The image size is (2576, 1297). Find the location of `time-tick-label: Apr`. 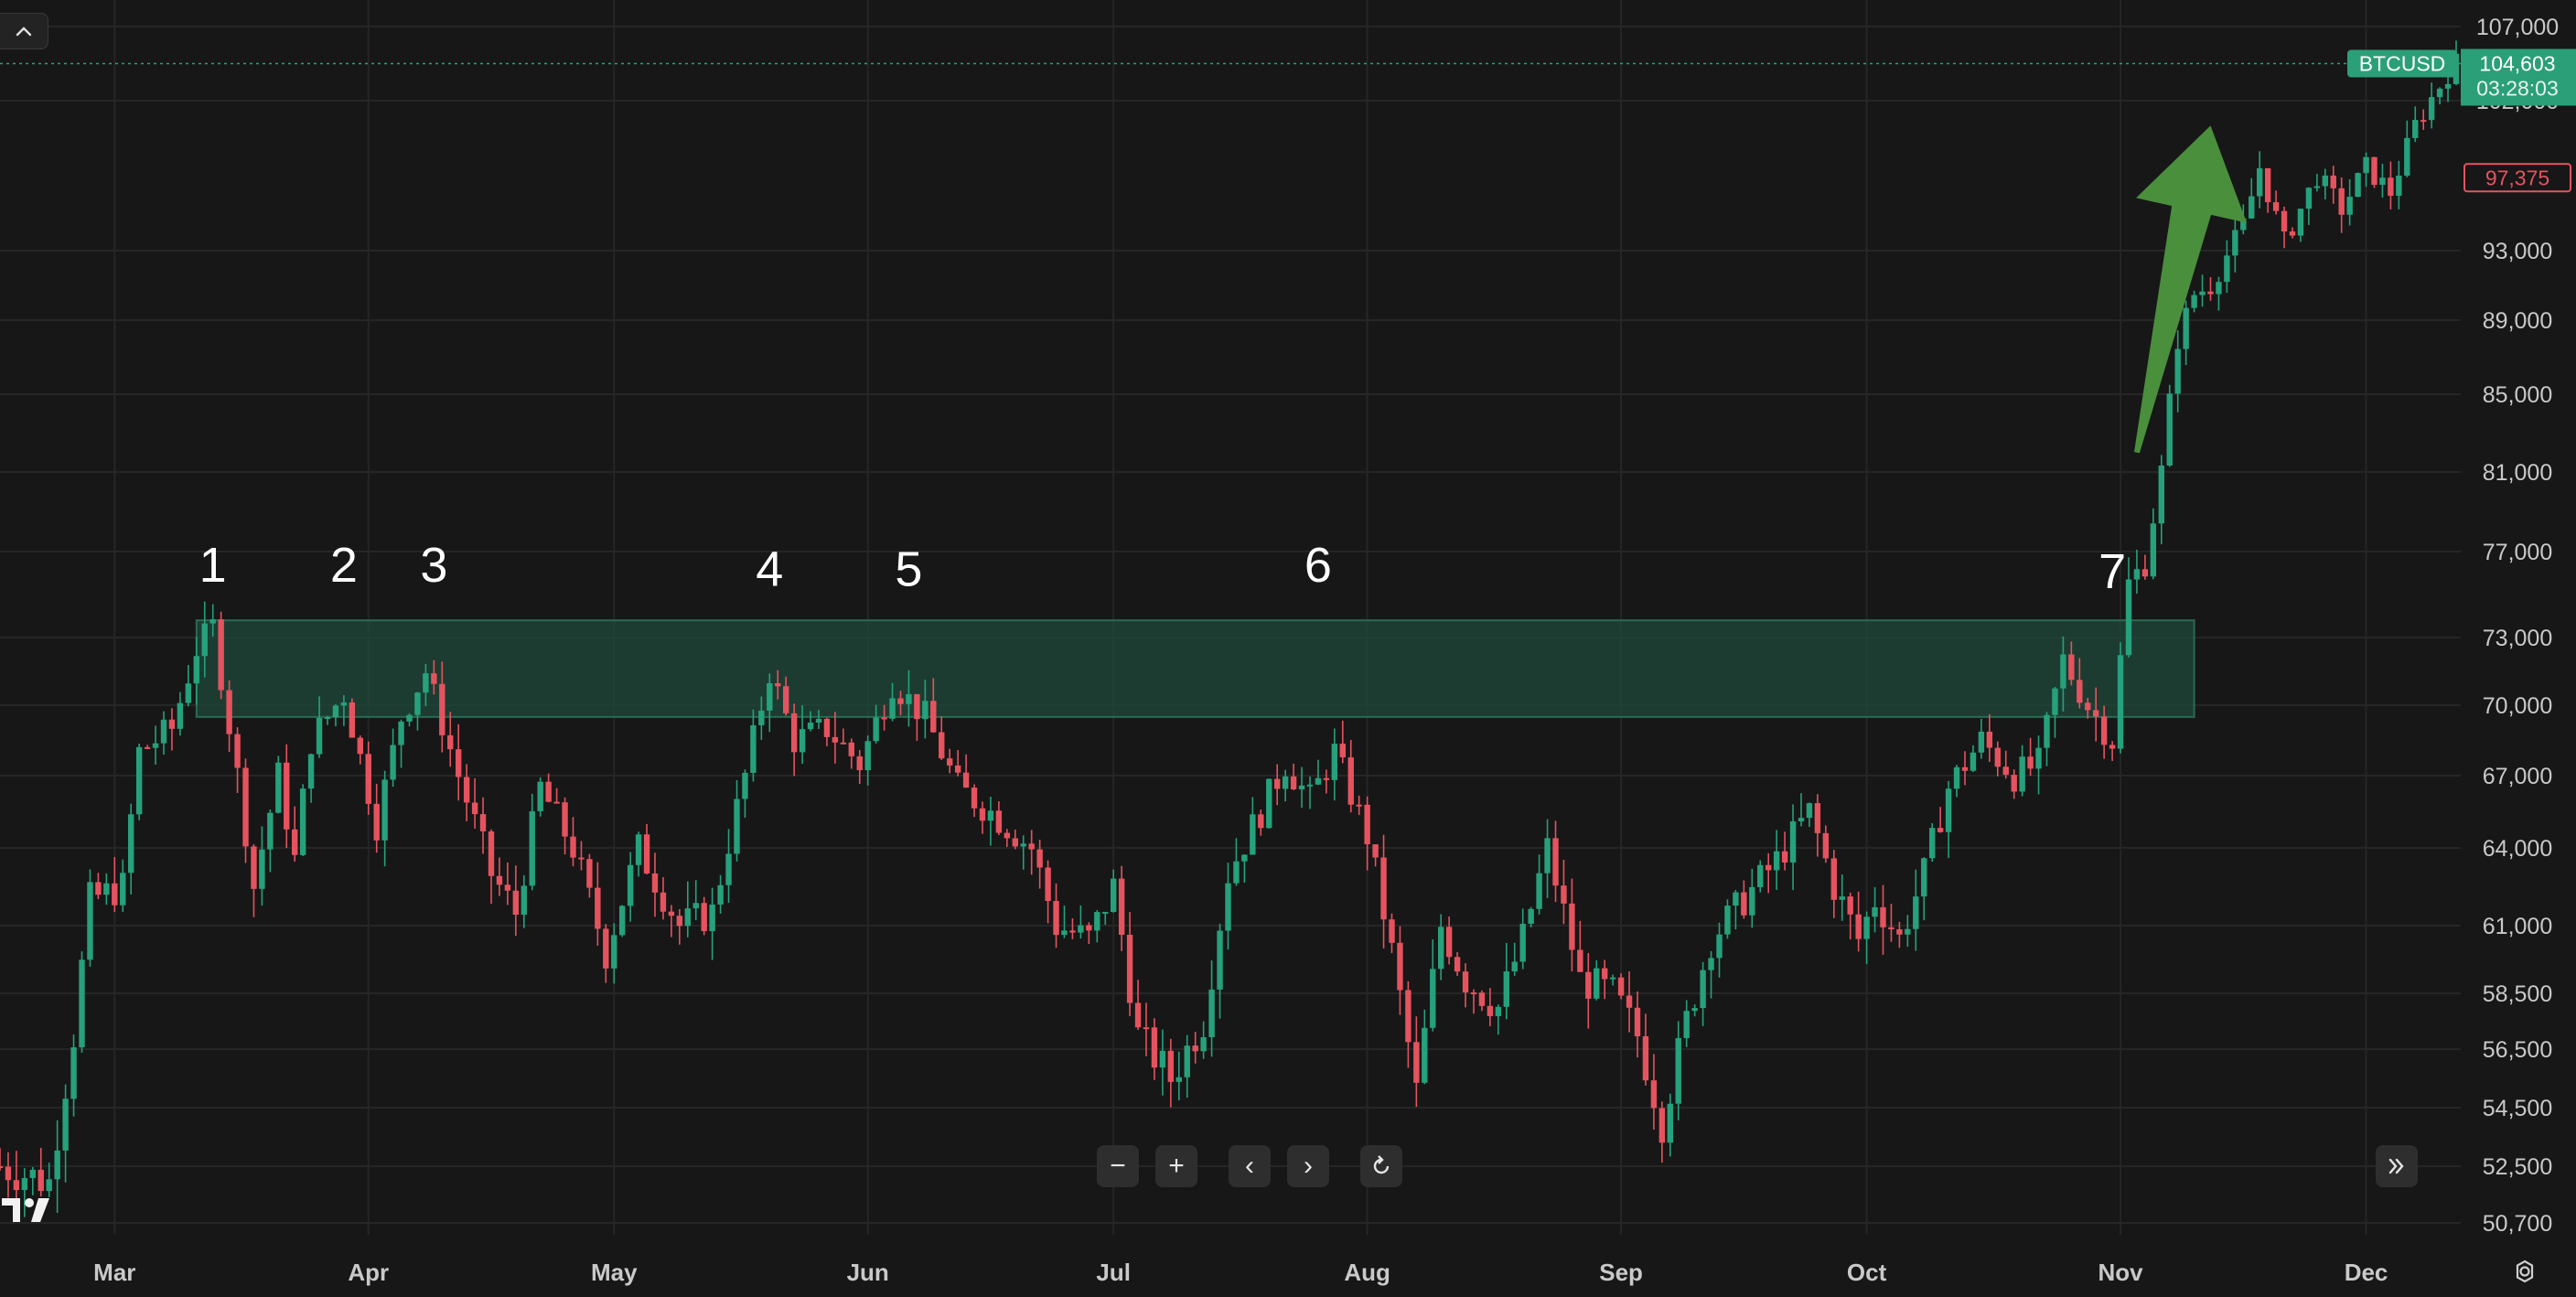

time-tick-label: Apr is located at coordinates (369, 1272).